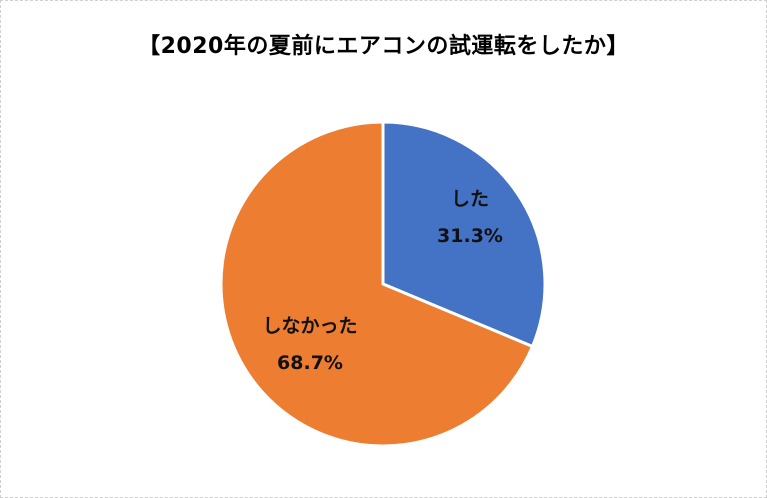  What do you see at coordinates (470, 236) in the screenshot?
I see `slice-value-did: 31.3%` at bounding box center [470, 236].